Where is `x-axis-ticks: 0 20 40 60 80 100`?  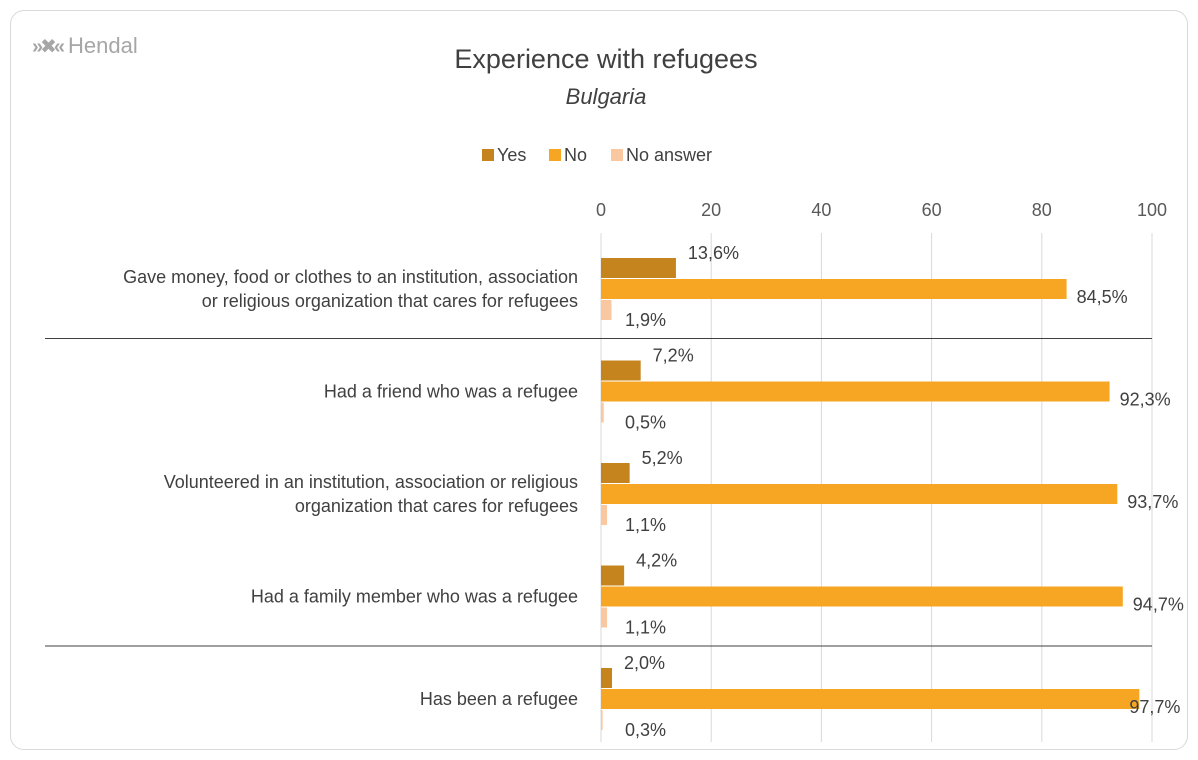 x-axis-ticks: 0 20 40 60 80 100 is located at coordinates (881, 210).